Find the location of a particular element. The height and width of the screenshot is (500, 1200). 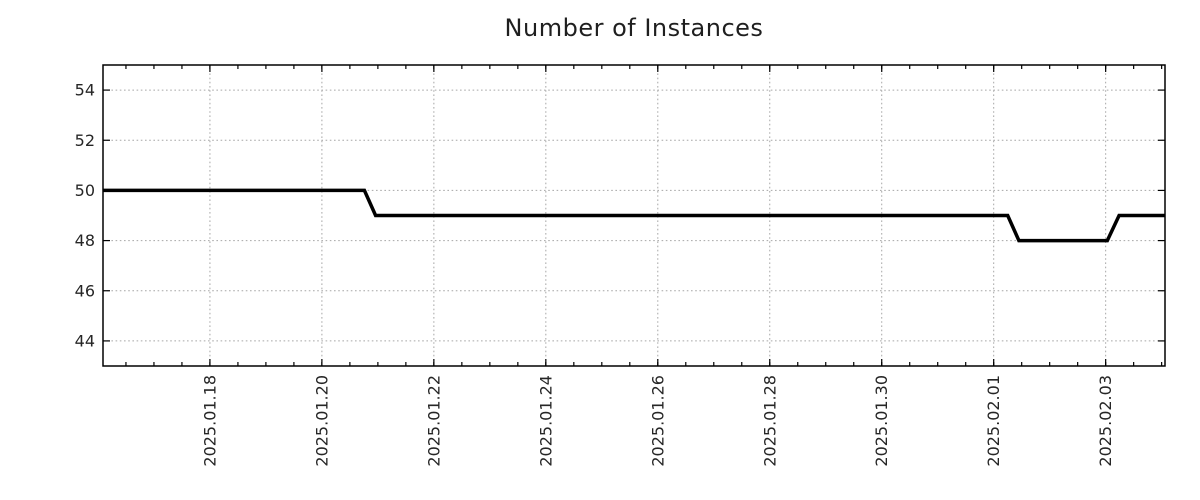

x-tick-label: 2025.01.20 is located at coordinates (321, 421).